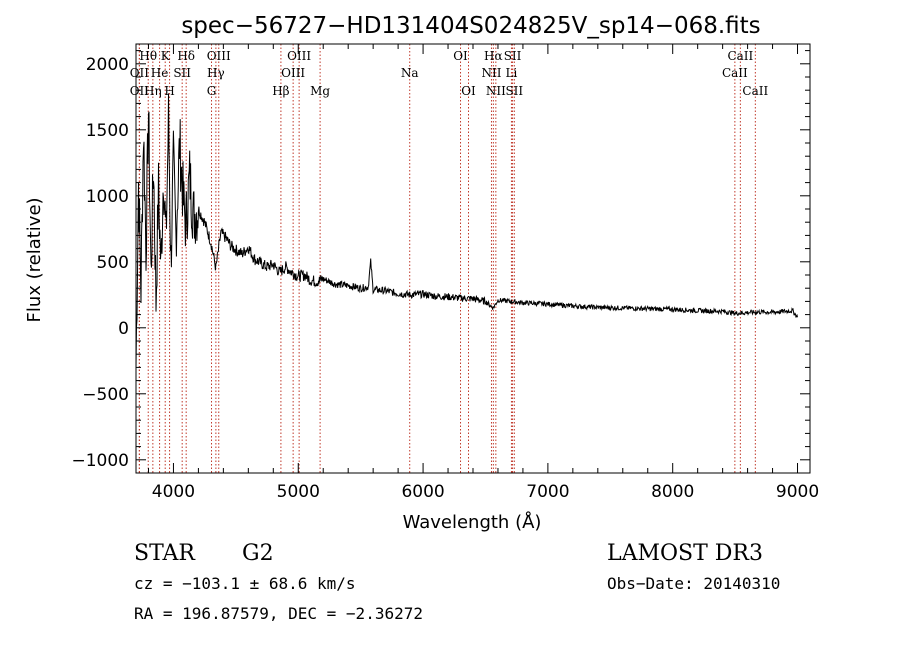 The height and width of the screenshot is (649, 900). I want to click on y-tick-label: −1000, so click(100, 461).